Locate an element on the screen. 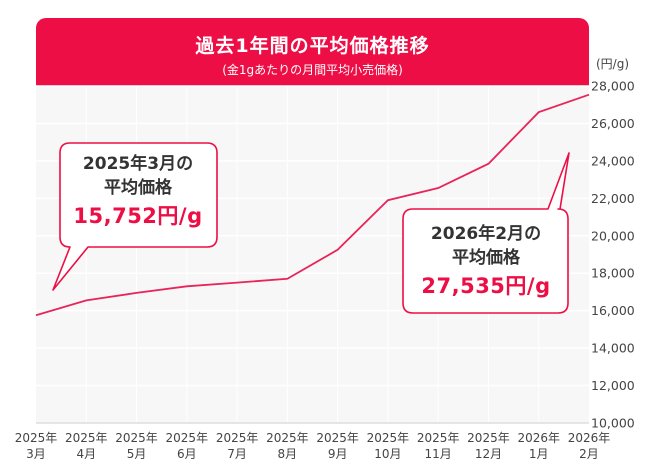 The width and height of the screenshot is (654, 470). x-tick-month-label: 12月 is located at coordinates (488, 454).